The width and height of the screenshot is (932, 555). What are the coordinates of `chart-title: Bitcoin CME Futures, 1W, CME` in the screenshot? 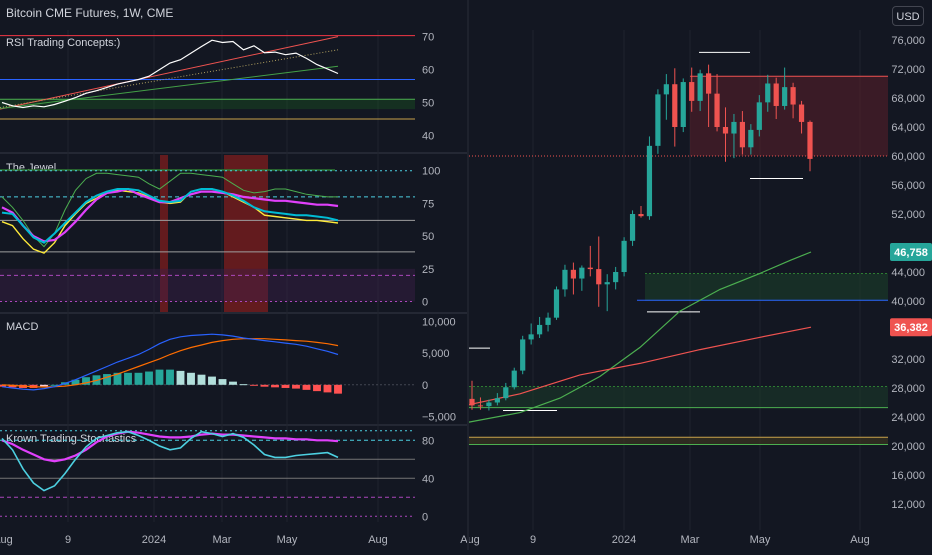 It's located at (90, 13).